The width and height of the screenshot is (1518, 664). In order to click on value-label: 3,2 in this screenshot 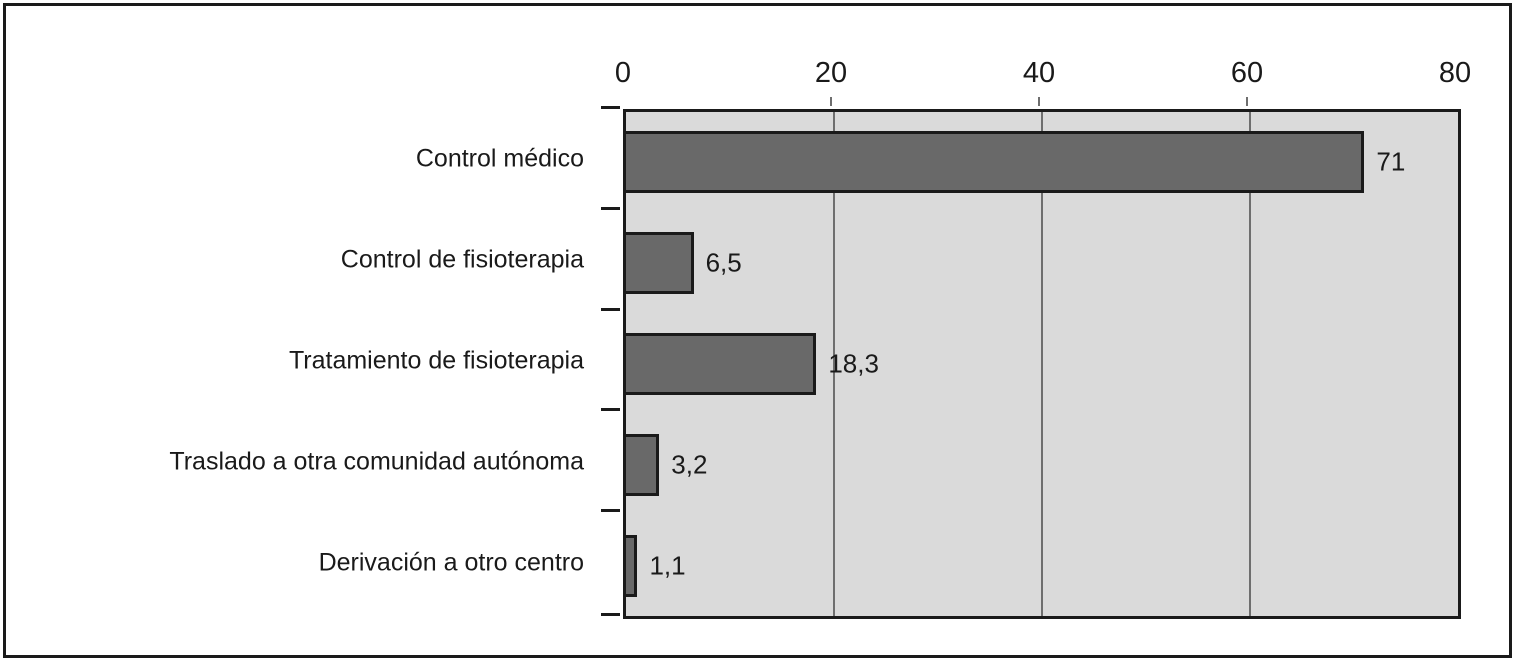, I will do `click(689, 464)`.